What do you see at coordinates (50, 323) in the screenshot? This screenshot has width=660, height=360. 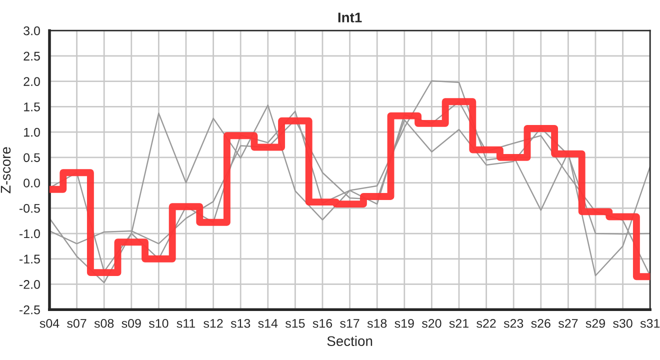 I see `x-tick-label: s04` at bounding box center [50, 323].